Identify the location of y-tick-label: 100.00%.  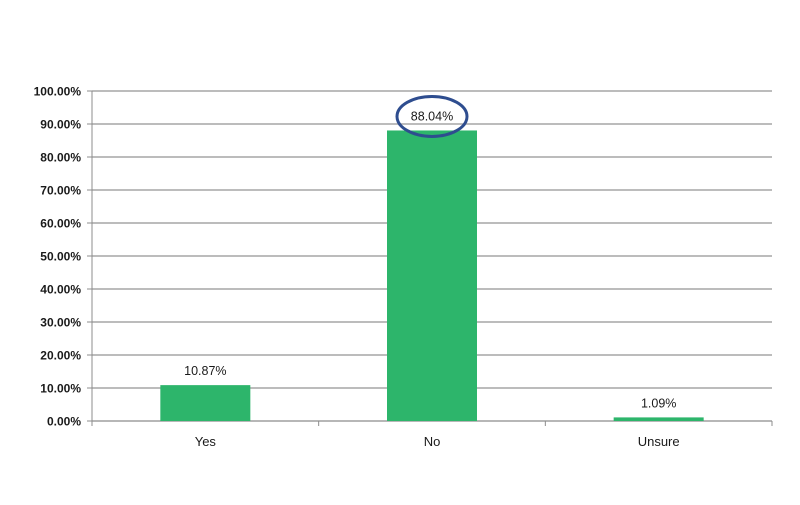
(58, 92).